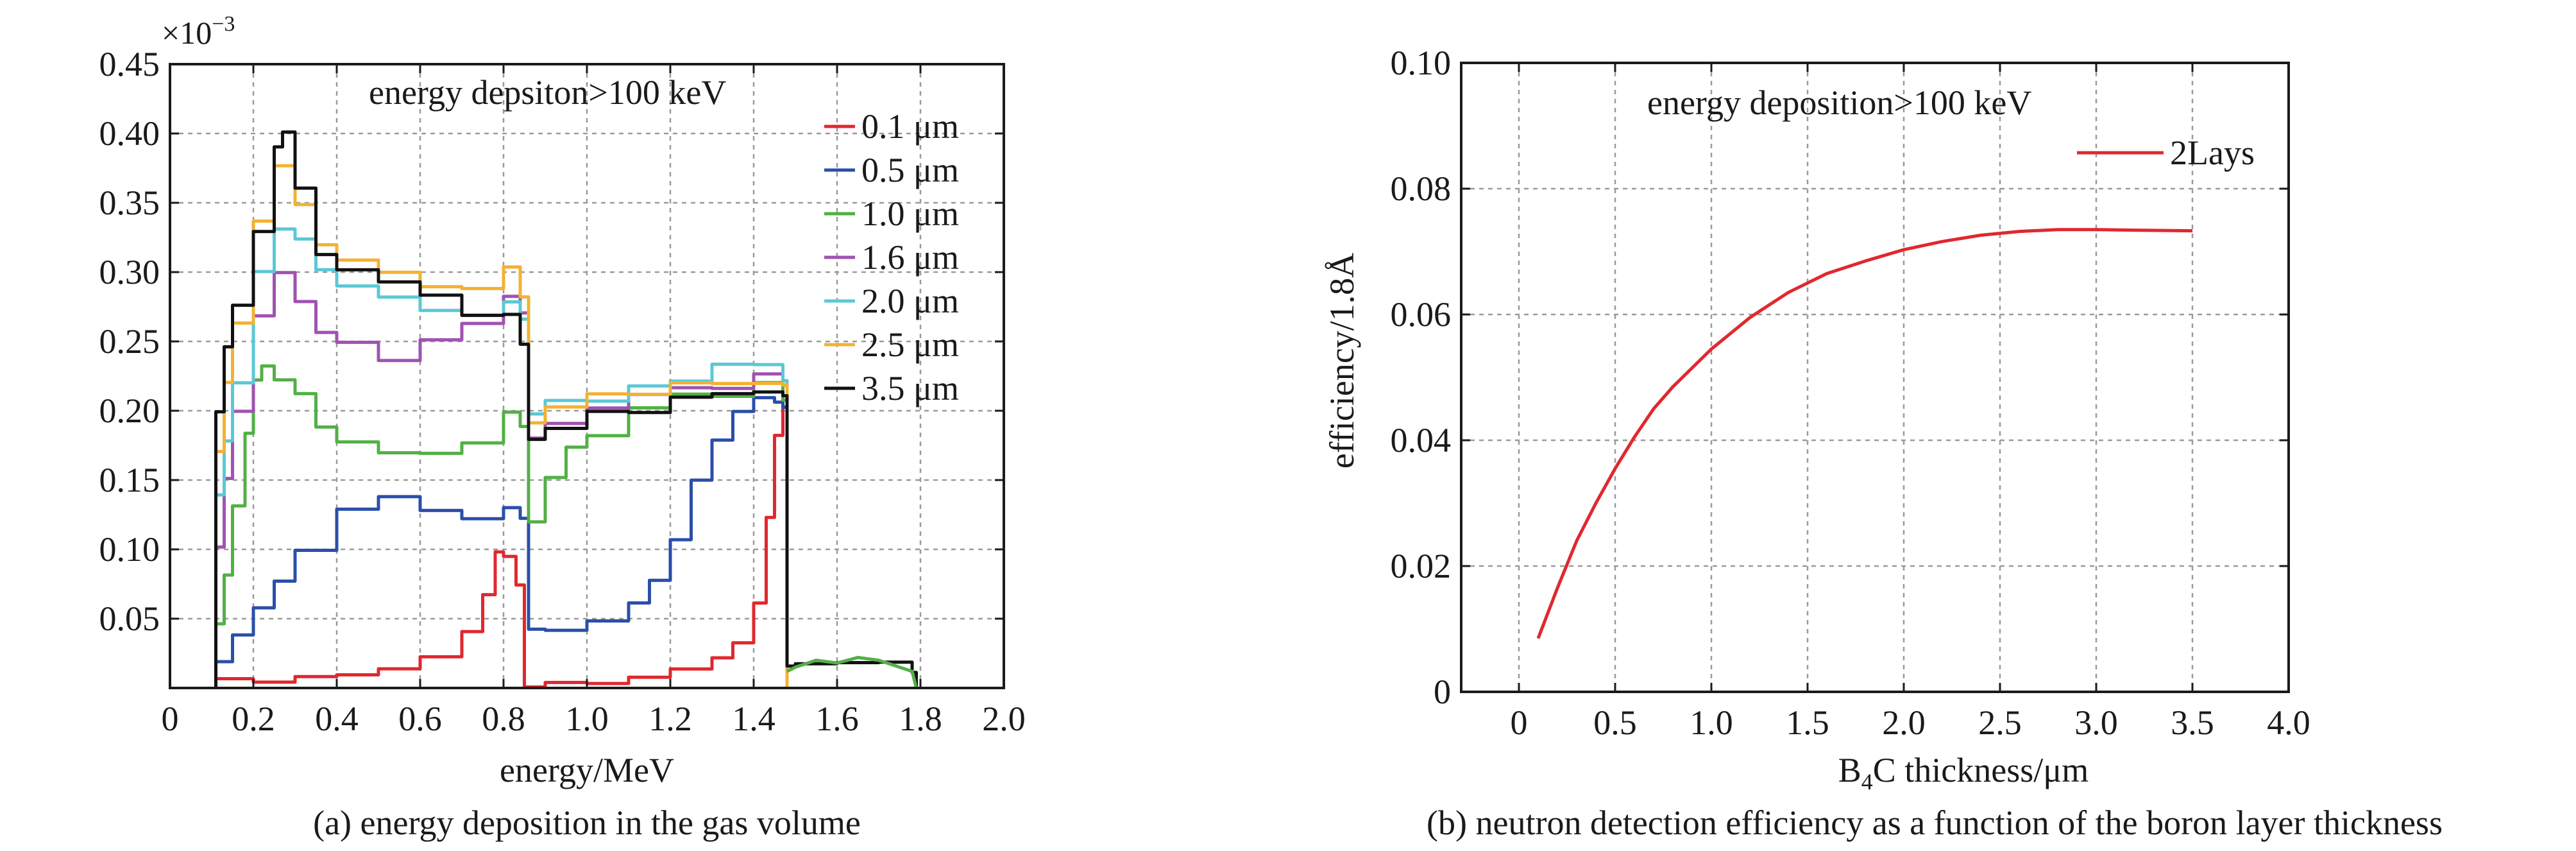 The width and height of the screenshot is (2576, 851). I want to click on x-tick-label: 1.8, so click(920, 719).